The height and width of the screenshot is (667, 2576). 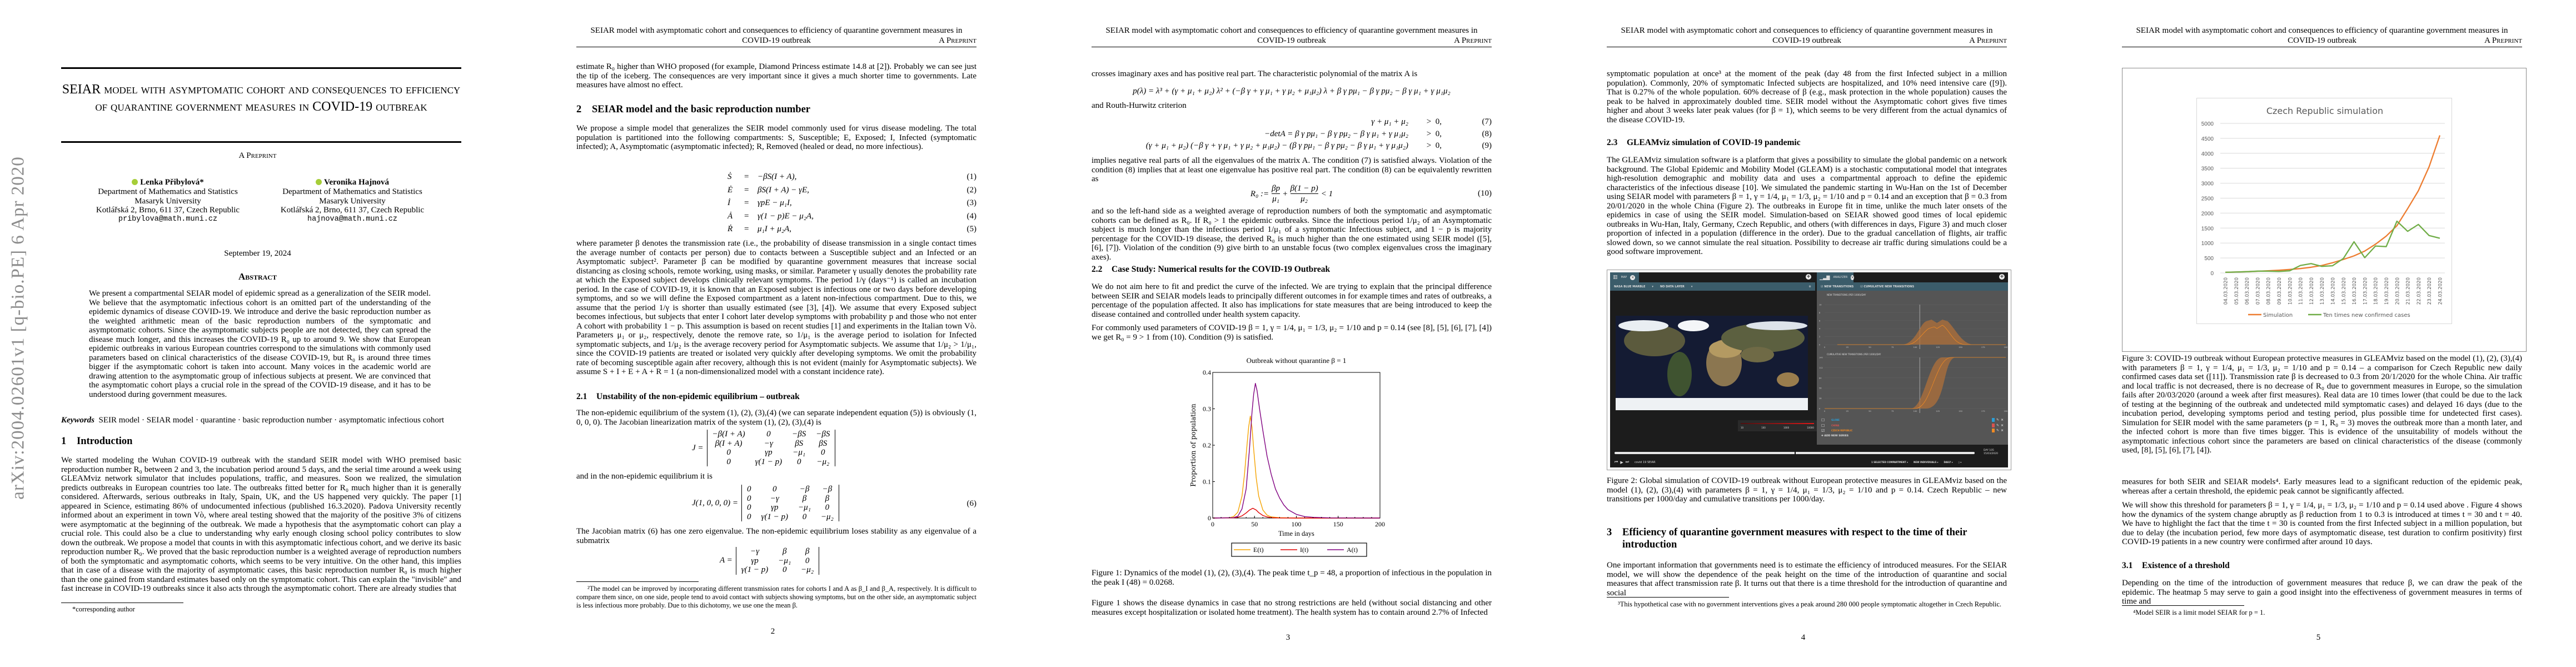 What do you see at coordinates (768, 443) in the screenshot?
I see `matrix-cell: −γ` at bounding box center [768, 443].